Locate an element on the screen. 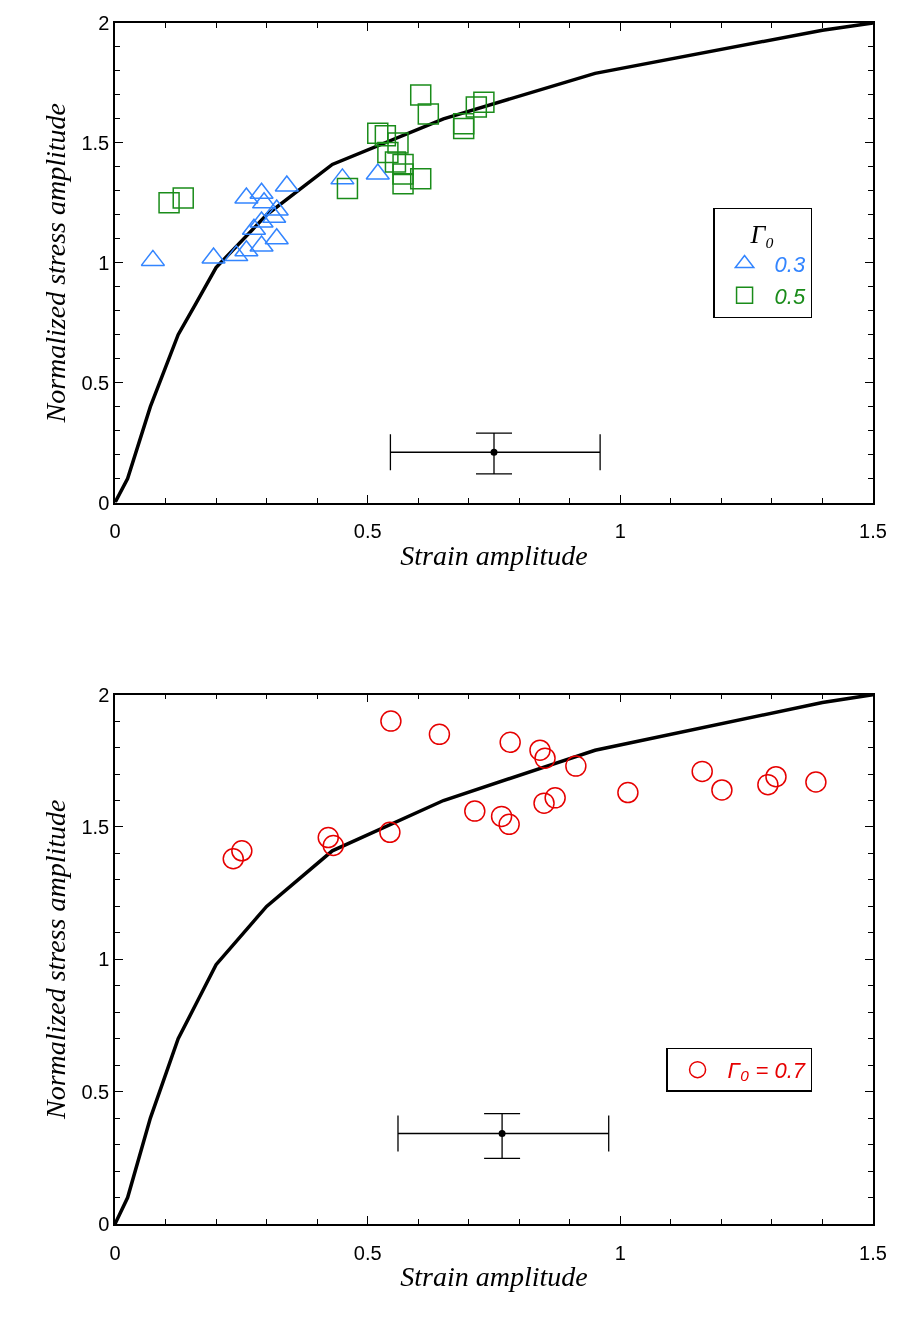 This screenshot has width=900, height=1331. legend-title: Γ₀ is located at coordinates (762, 234).